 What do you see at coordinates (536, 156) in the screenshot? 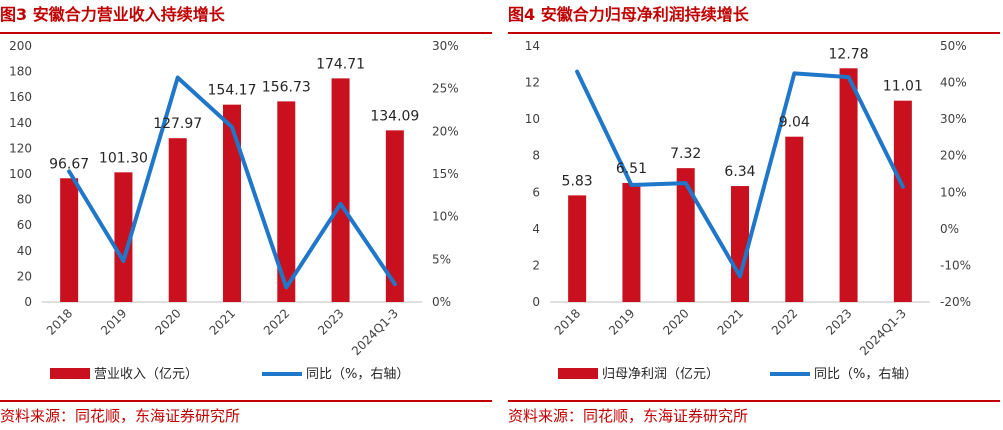
I see `left-axis-tick-label: 8` at bounding box center [536, 156].